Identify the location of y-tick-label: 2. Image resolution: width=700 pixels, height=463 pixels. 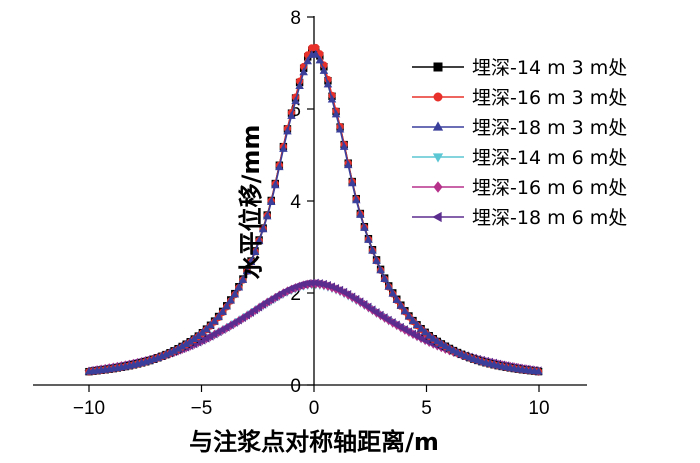
(295, 294).